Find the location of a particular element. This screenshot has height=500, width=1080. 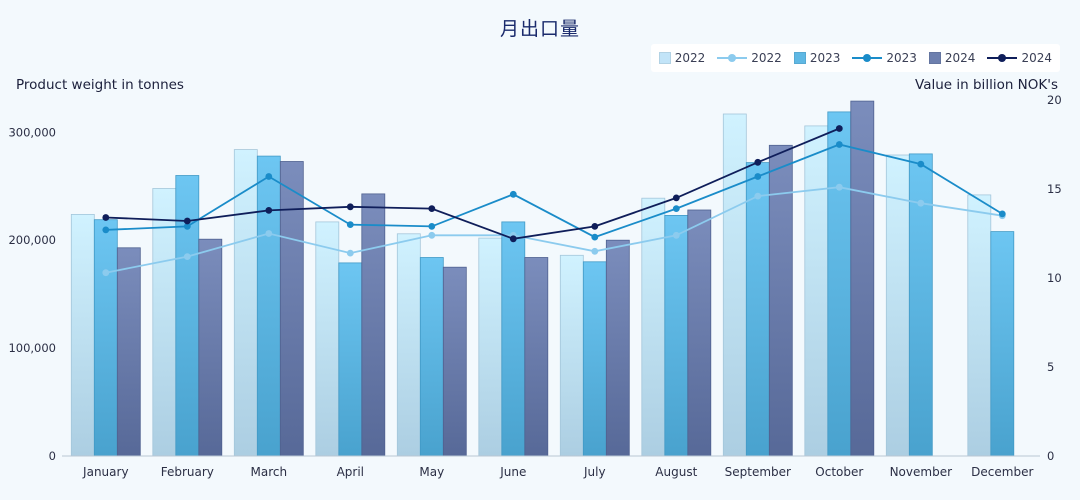

bar-2024-february is located at coordinates (210, 347).